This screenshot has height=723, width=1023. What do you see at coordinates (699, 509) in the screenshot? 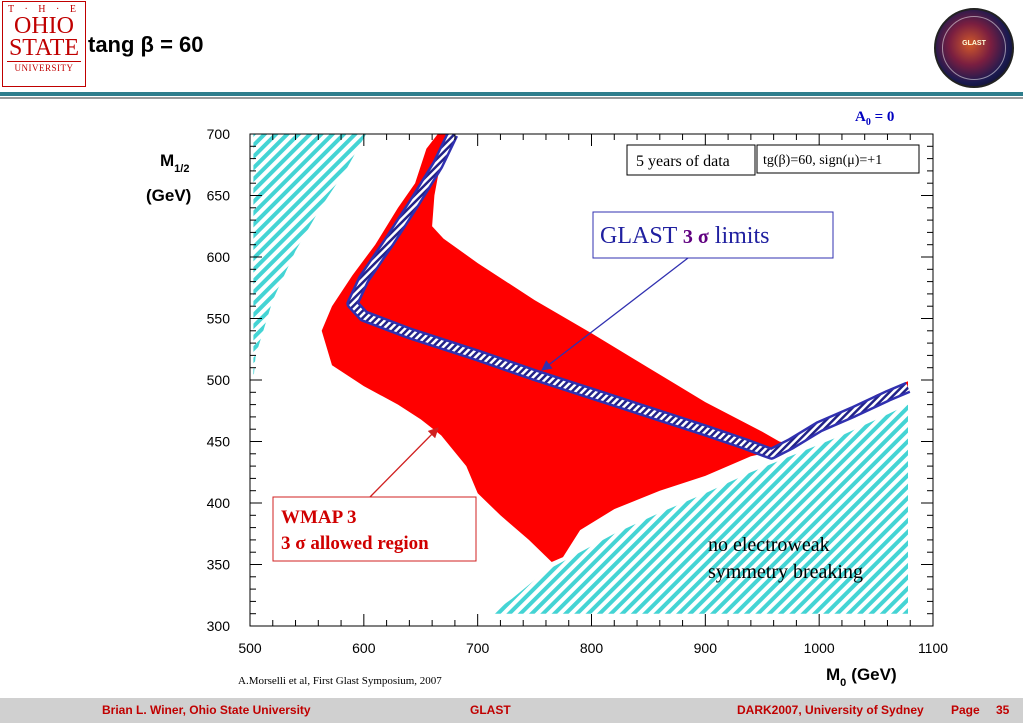
I see `no-ewsb-excluded-region` at bounding box center [699, 509].